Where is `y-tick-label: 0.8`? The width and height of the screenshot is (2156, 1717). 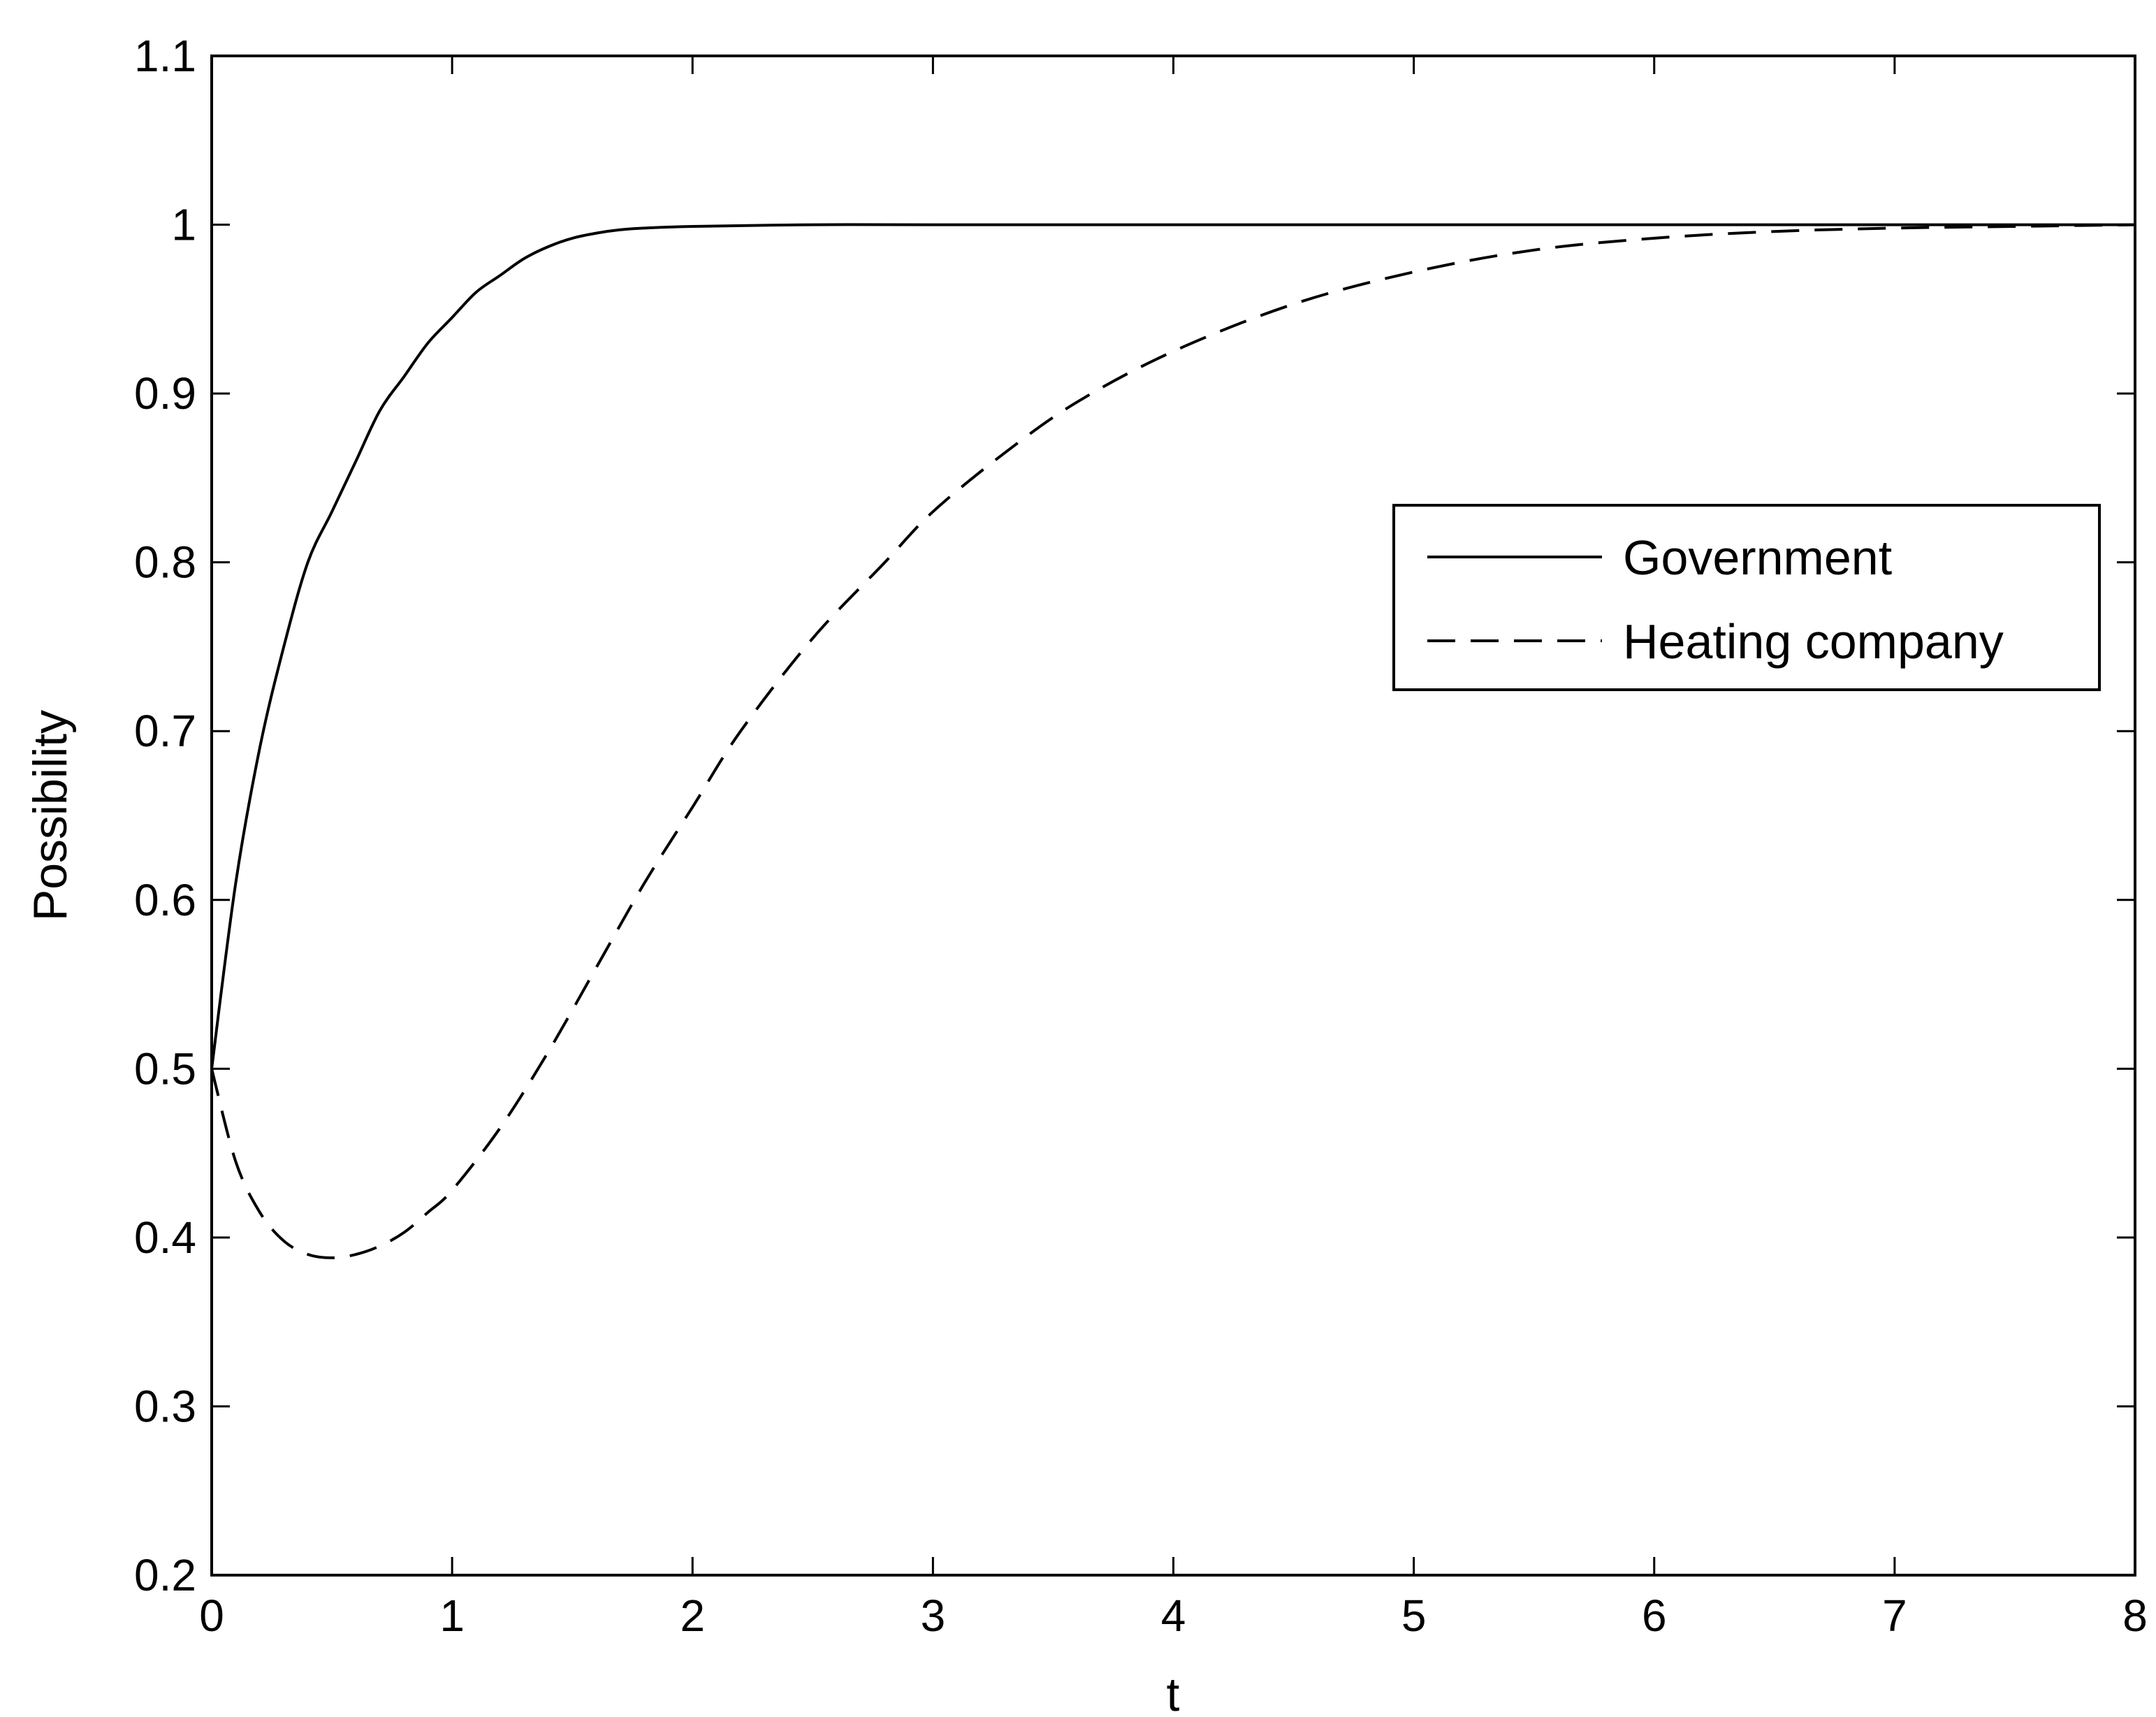 y-tick-label: 0.8 is located at coordinates (165, 562).